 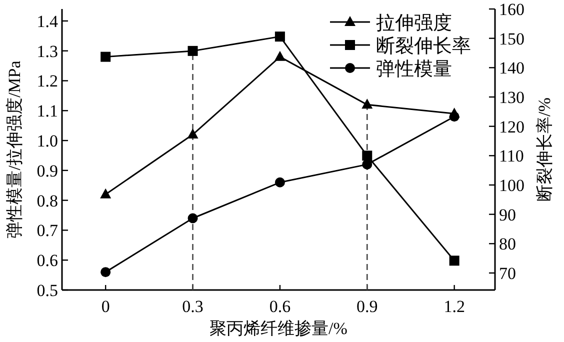 What do you see at coordinates (280, 306) in the screenshot?
I see `x-tick-label: 0.6` at bounding box center [280, 306].